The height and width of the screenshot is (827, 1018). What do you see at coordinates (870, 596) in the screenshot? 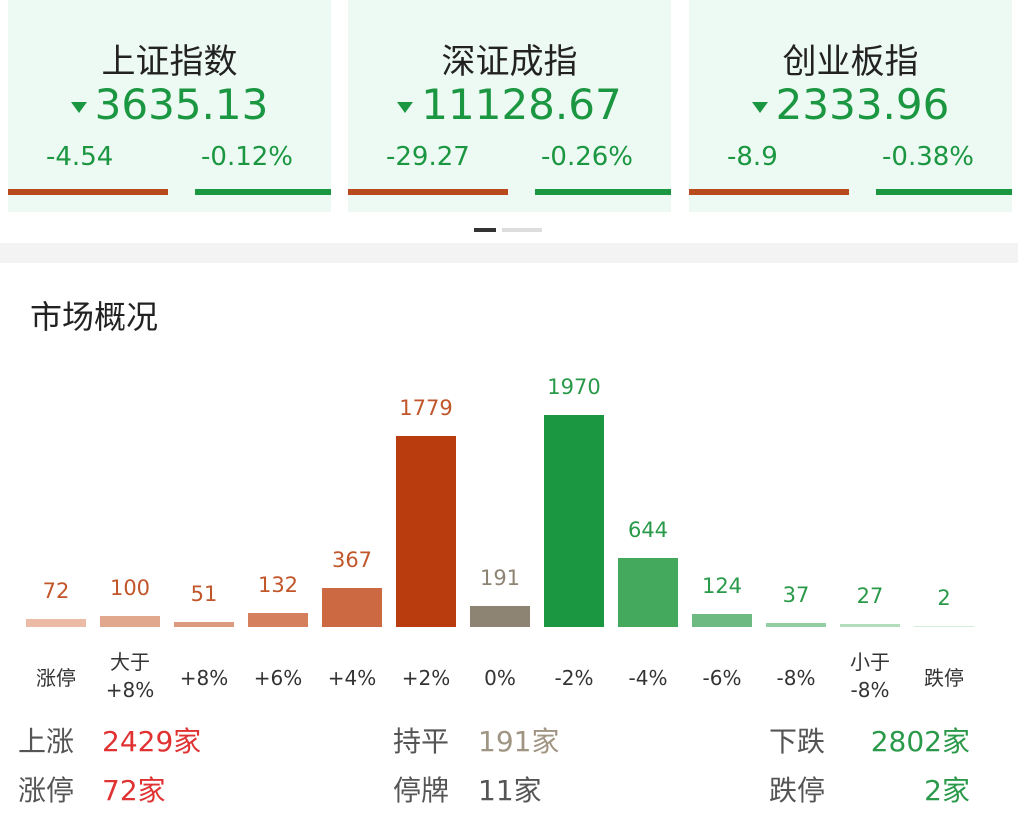
I see `value-label: 27` at bounding box center [870, 596].